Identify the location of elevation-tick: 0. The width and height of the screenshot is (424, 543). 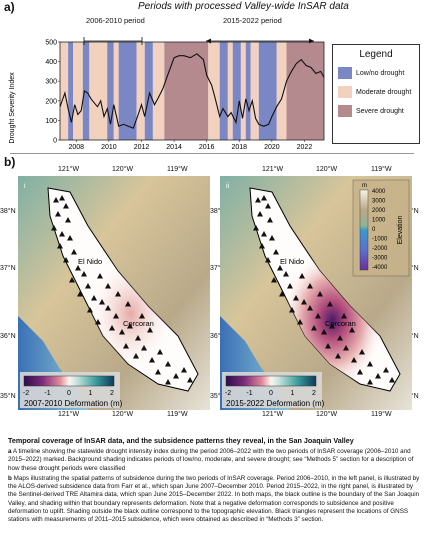
(374, 230).